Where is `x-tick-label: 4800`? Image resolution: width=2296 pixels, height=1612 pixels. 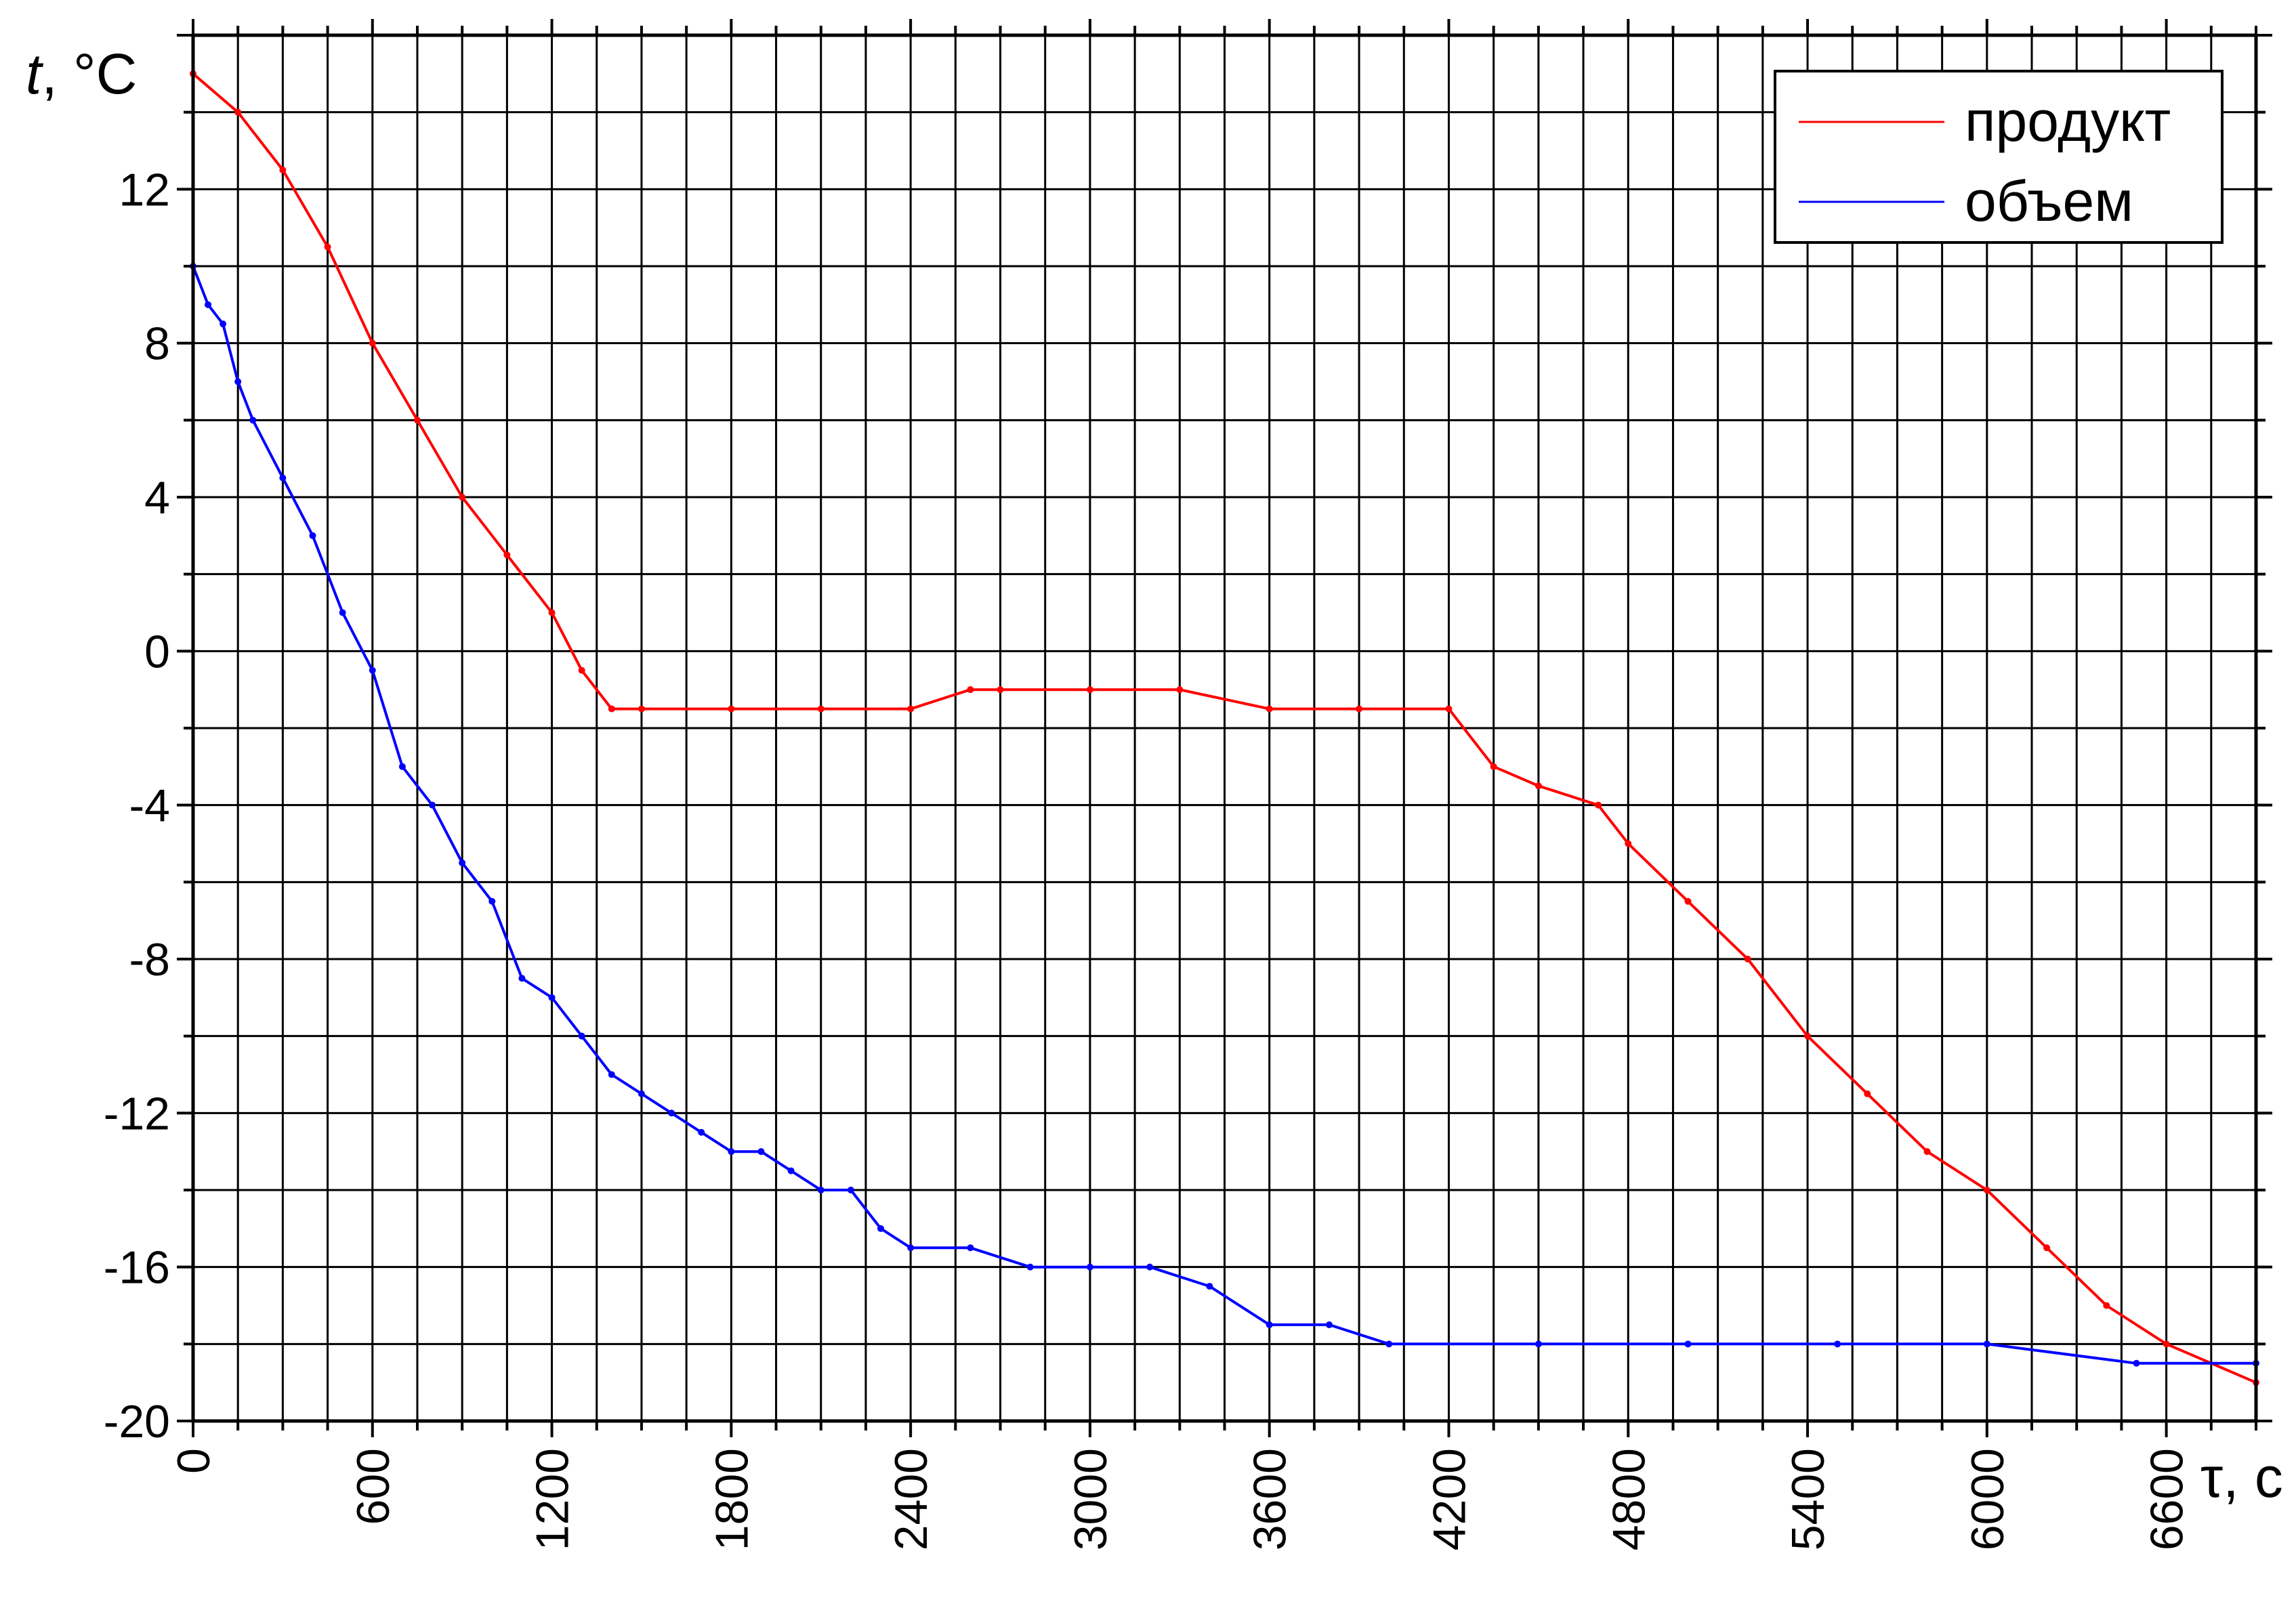
x-tick-label: 4800 is located at coordinates (1628, 1499).